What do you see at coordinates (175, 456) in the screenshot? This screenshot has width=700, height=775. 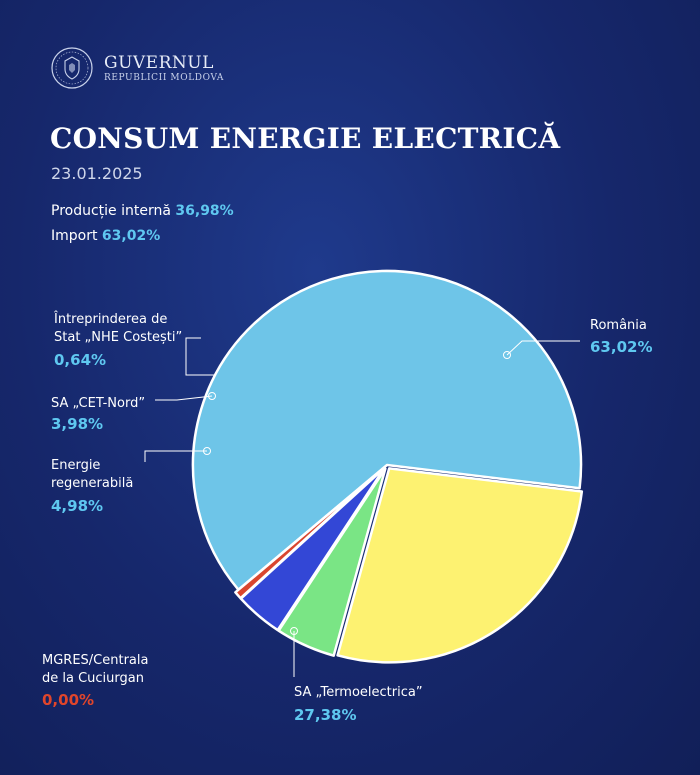 I see `leader-line-regen` at bounding box center [175, 456].